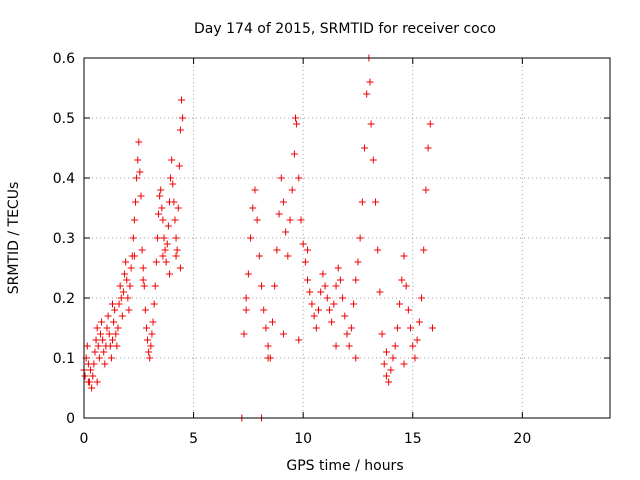 The image size is (640, 480). I want to click on y-tick-label: 0.1, so click(64, 359).